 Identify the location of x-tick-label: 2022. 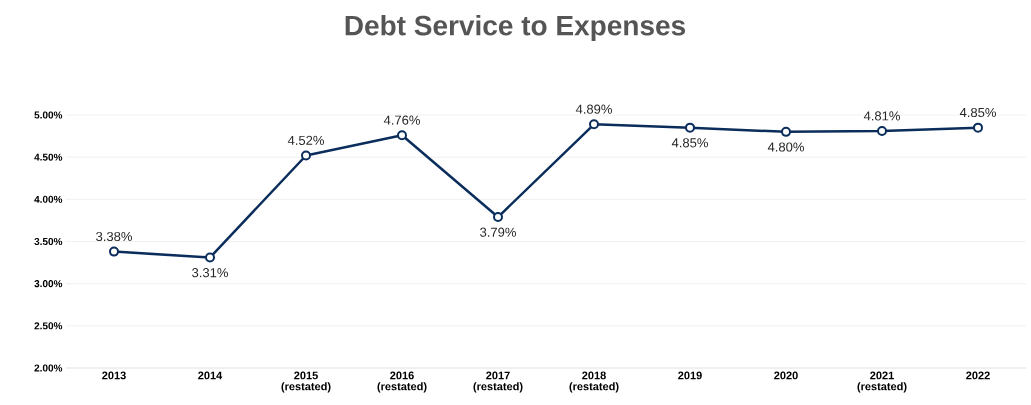
(978, 375).